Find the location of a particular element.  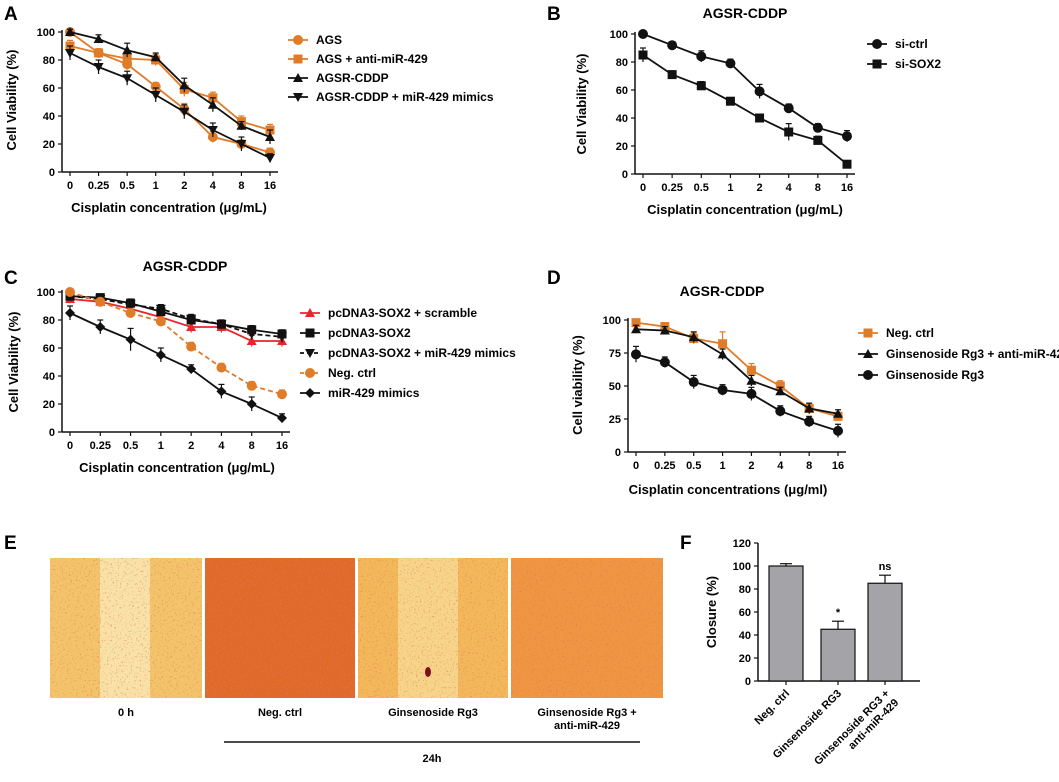

series-si-ctrl is located at coordinates (745, 85).